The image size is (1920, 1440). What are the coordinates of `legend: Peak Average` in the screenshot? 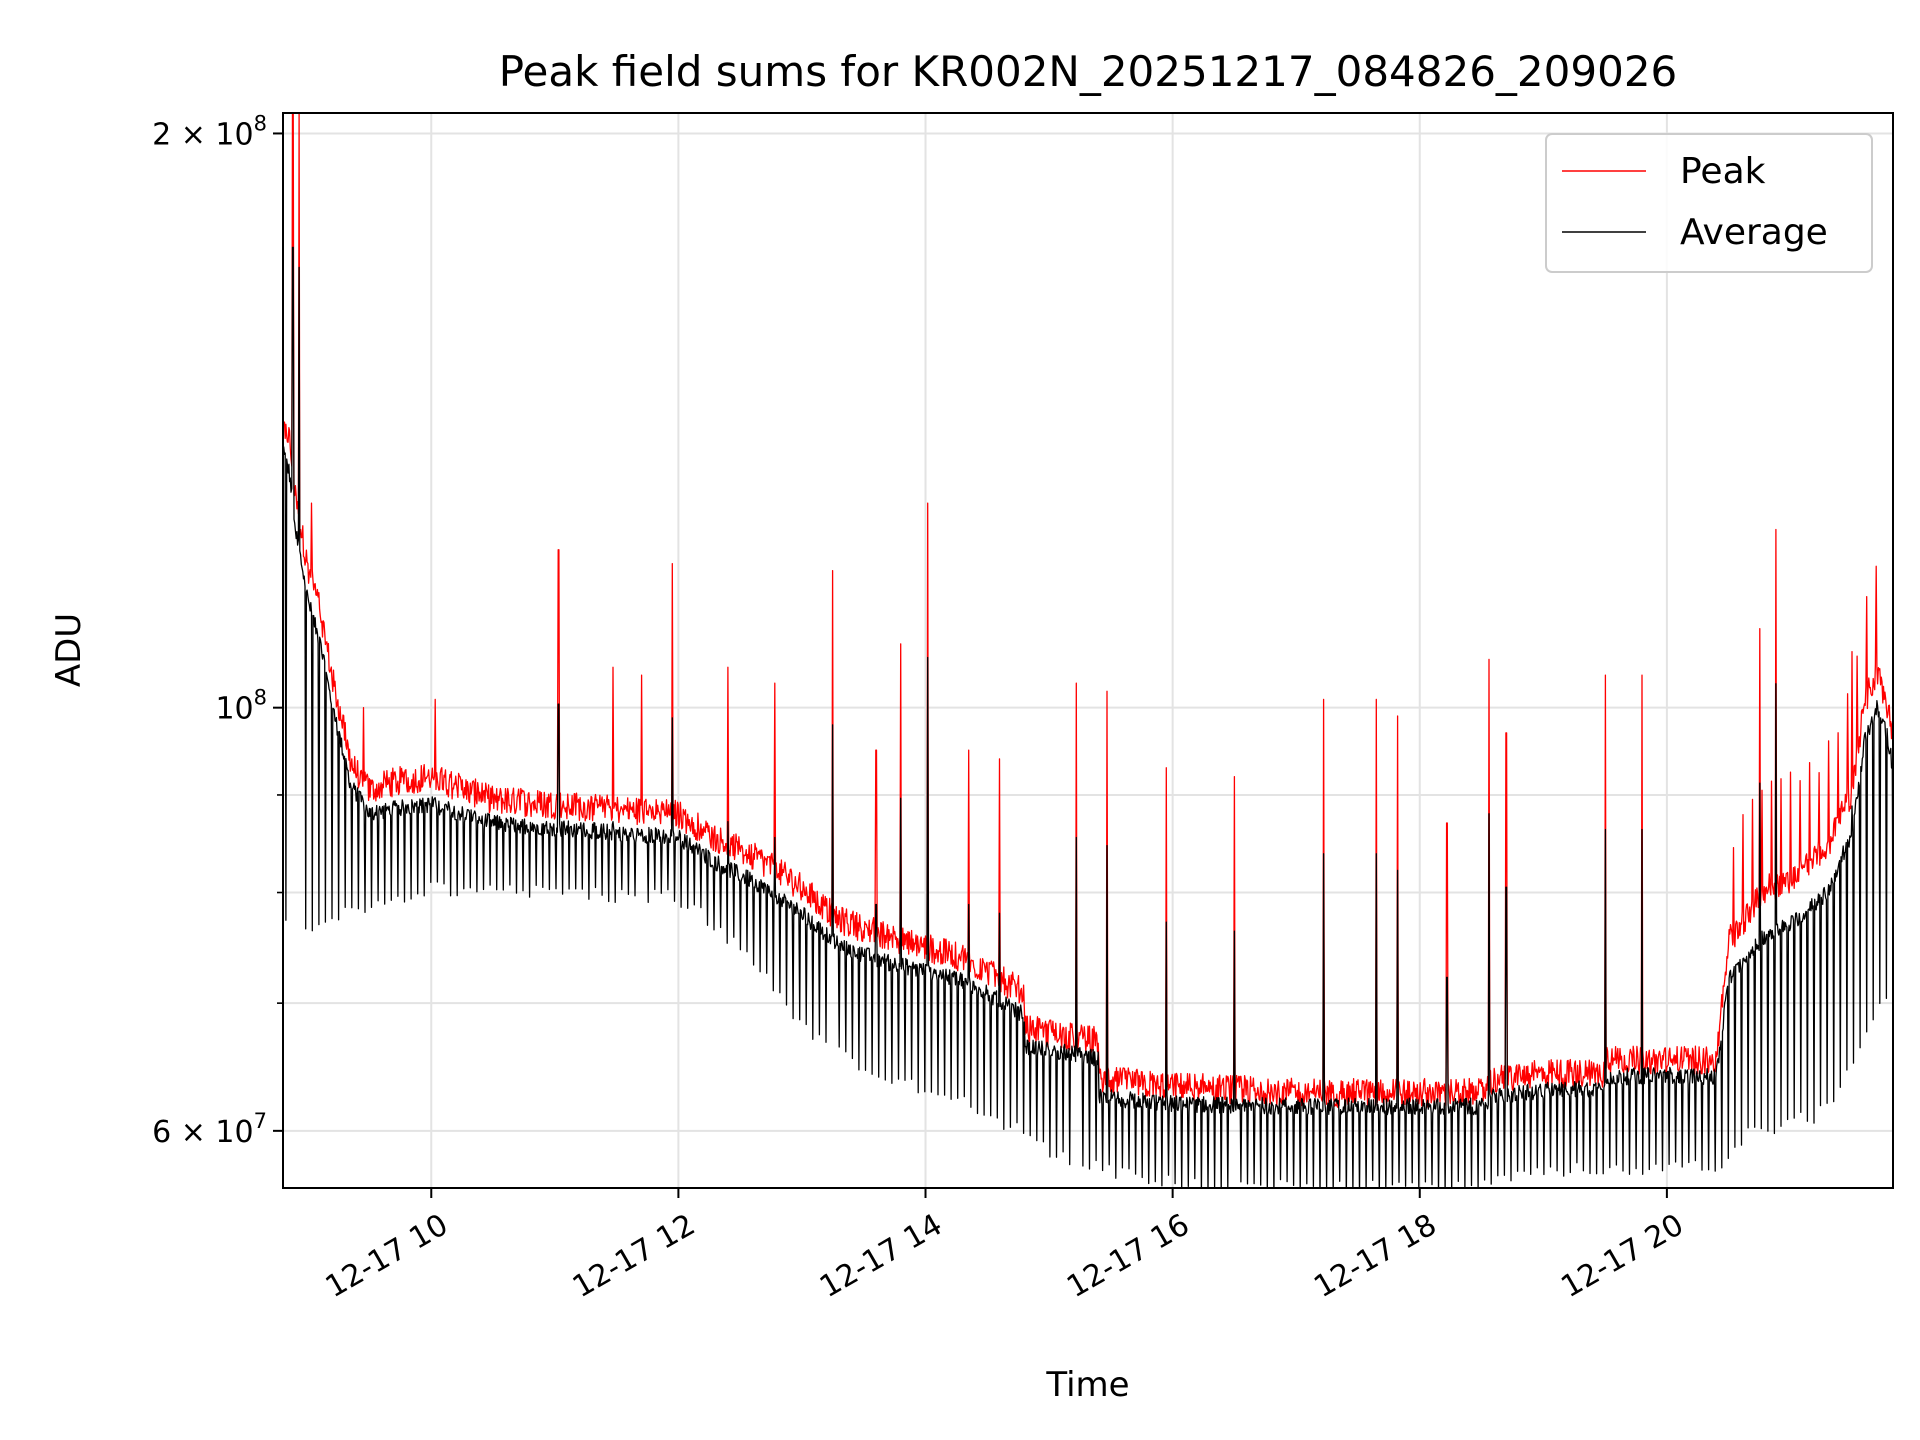 It's located at (1709, 203).